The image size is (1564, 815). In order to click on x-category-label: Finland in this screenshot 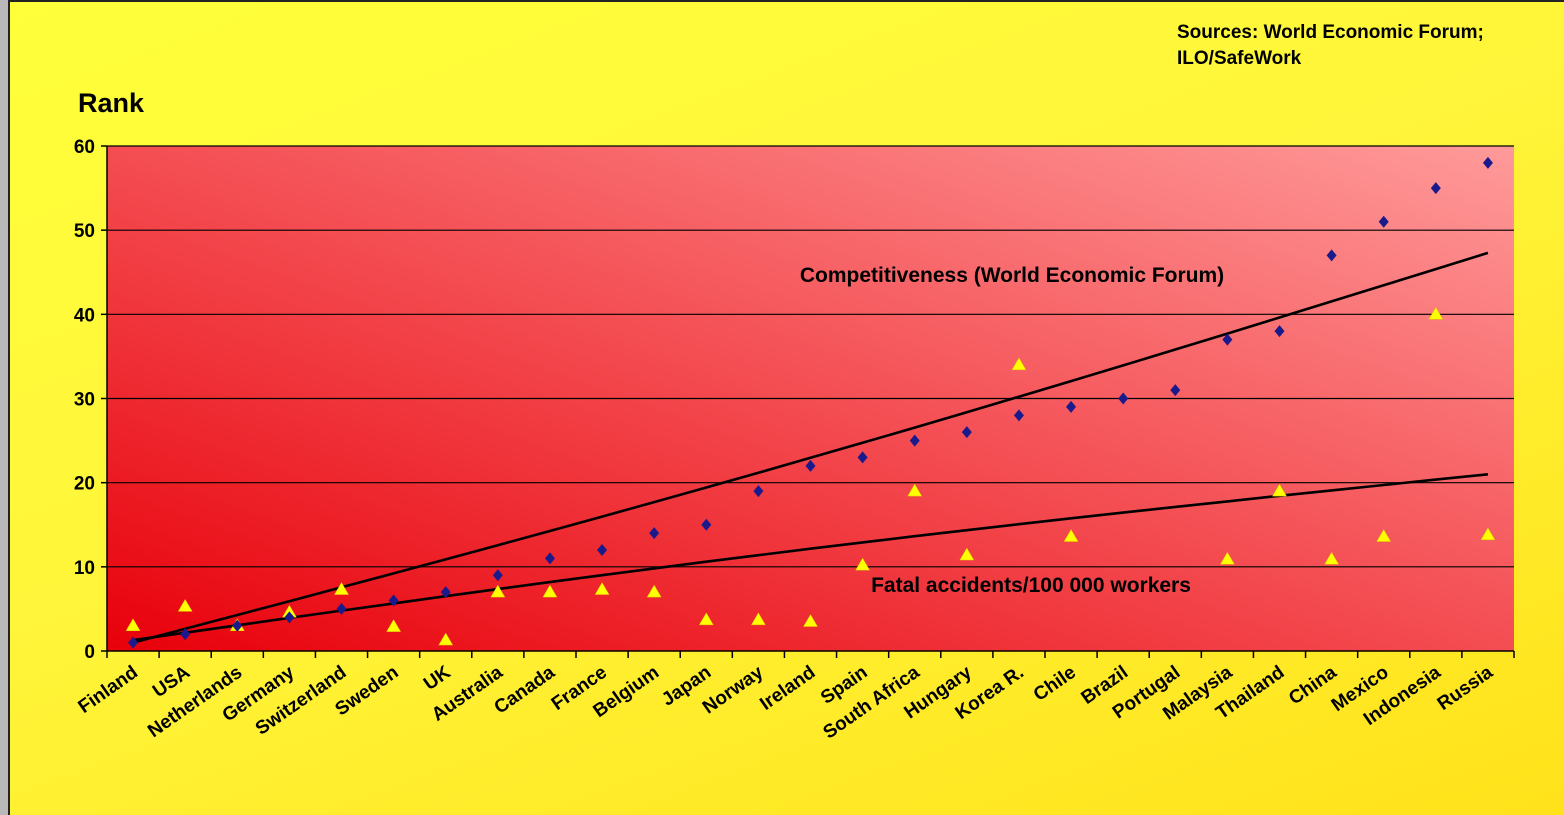, I will do `click(108, 690)`.